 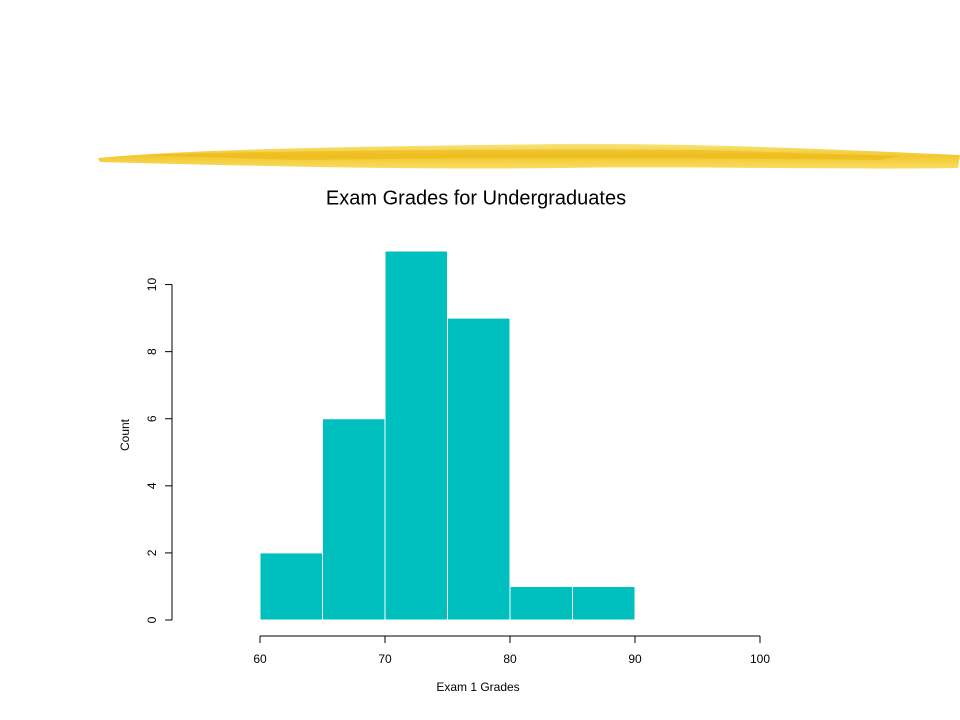 I want to click on y-axis-title: Count, so click(x=125, y=434).